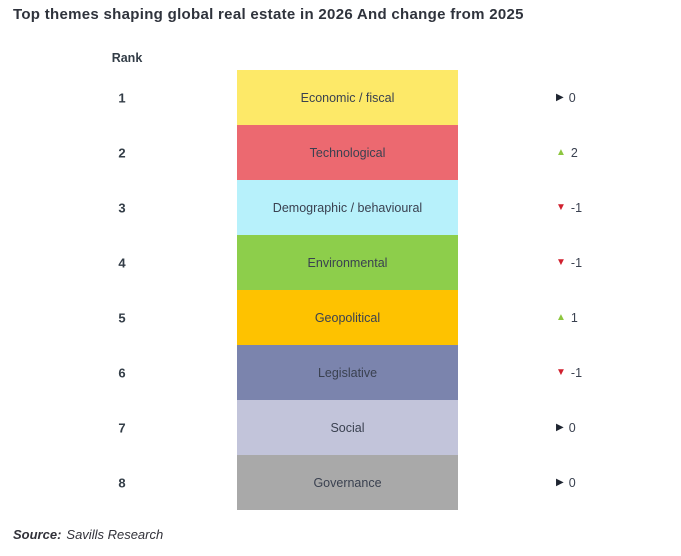 This screenshot has width=681, height=556. What do you see at coordinates (567, 318) in the screenshot?
I see `change-indicator: ▲ 1` at bounding box center [567, 318].